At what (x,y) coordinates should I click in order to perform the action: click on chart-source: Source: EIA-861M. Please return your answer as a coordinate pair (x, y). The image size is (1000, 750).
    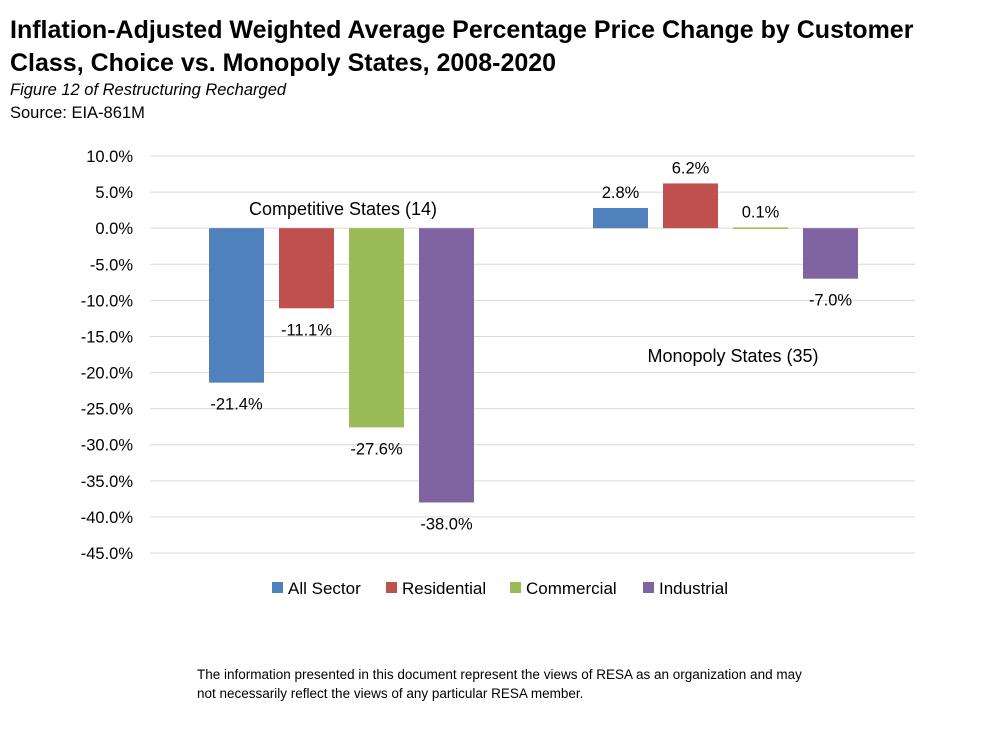
    Looking at the image, I should click on (77, 113).